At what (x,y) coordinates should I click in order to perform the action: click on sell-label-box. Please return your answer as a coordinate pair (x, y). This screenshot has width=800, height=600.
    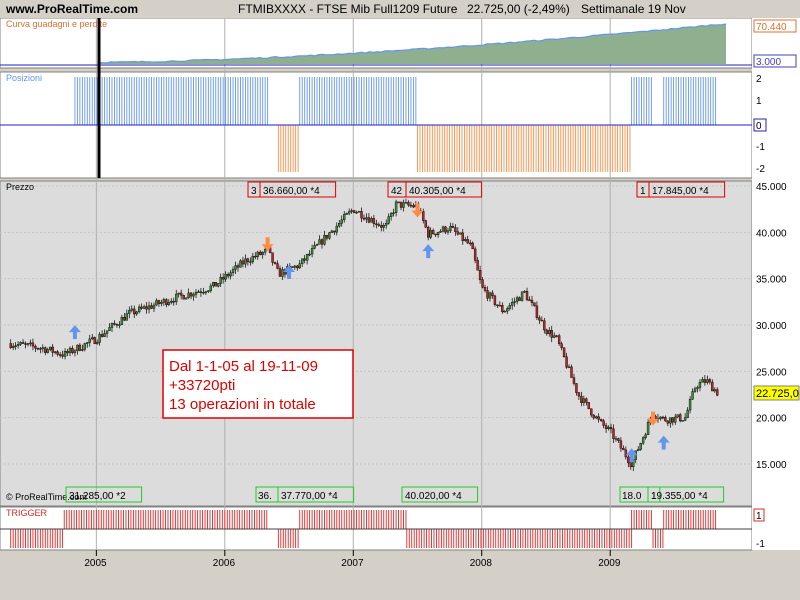
    Looking at the image, I should click on (444, 189).